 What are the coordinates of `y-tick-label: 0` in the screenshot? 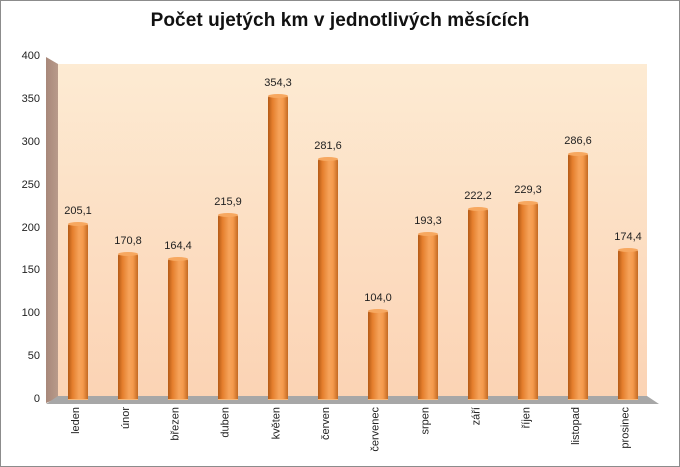 It's located at (36, 399).